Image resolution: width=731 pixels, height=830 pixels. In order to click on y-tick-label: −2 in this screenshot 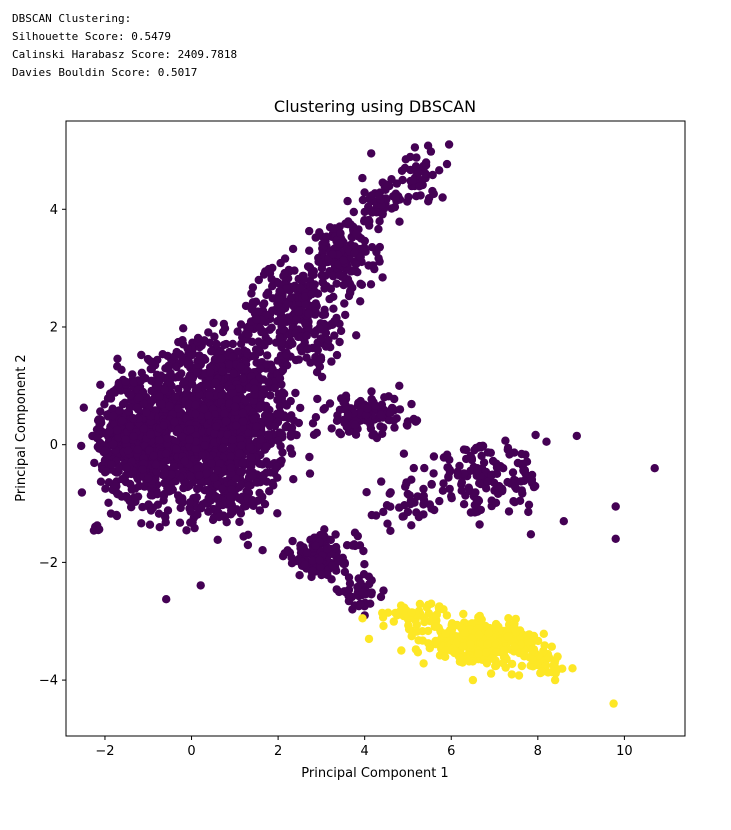, I will do `click(48, 563)`.